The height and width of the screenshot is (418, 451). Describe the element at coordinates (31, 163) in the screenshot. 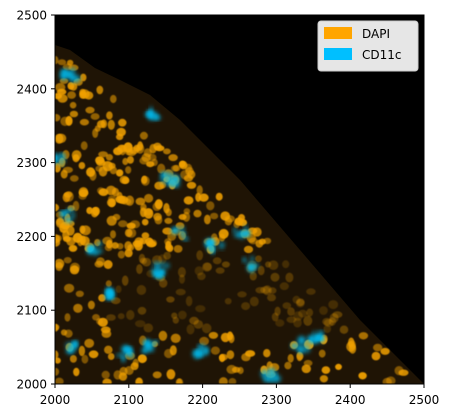

I see `y-tick-label: 2300` at that location.